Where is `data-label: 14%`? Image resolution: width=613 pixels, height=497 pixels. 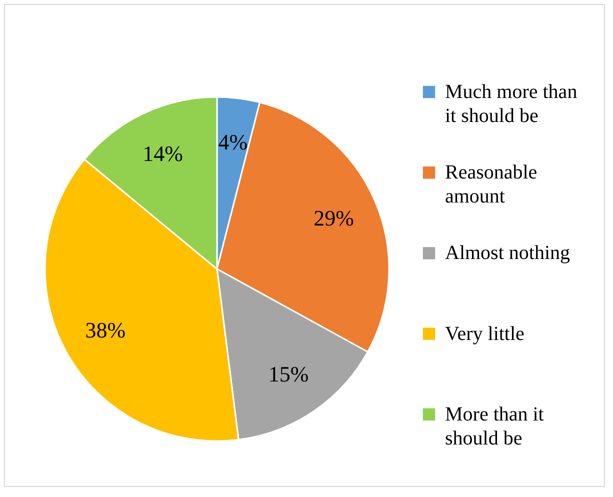 data-label: 14% is located at coordinates (162, 153).